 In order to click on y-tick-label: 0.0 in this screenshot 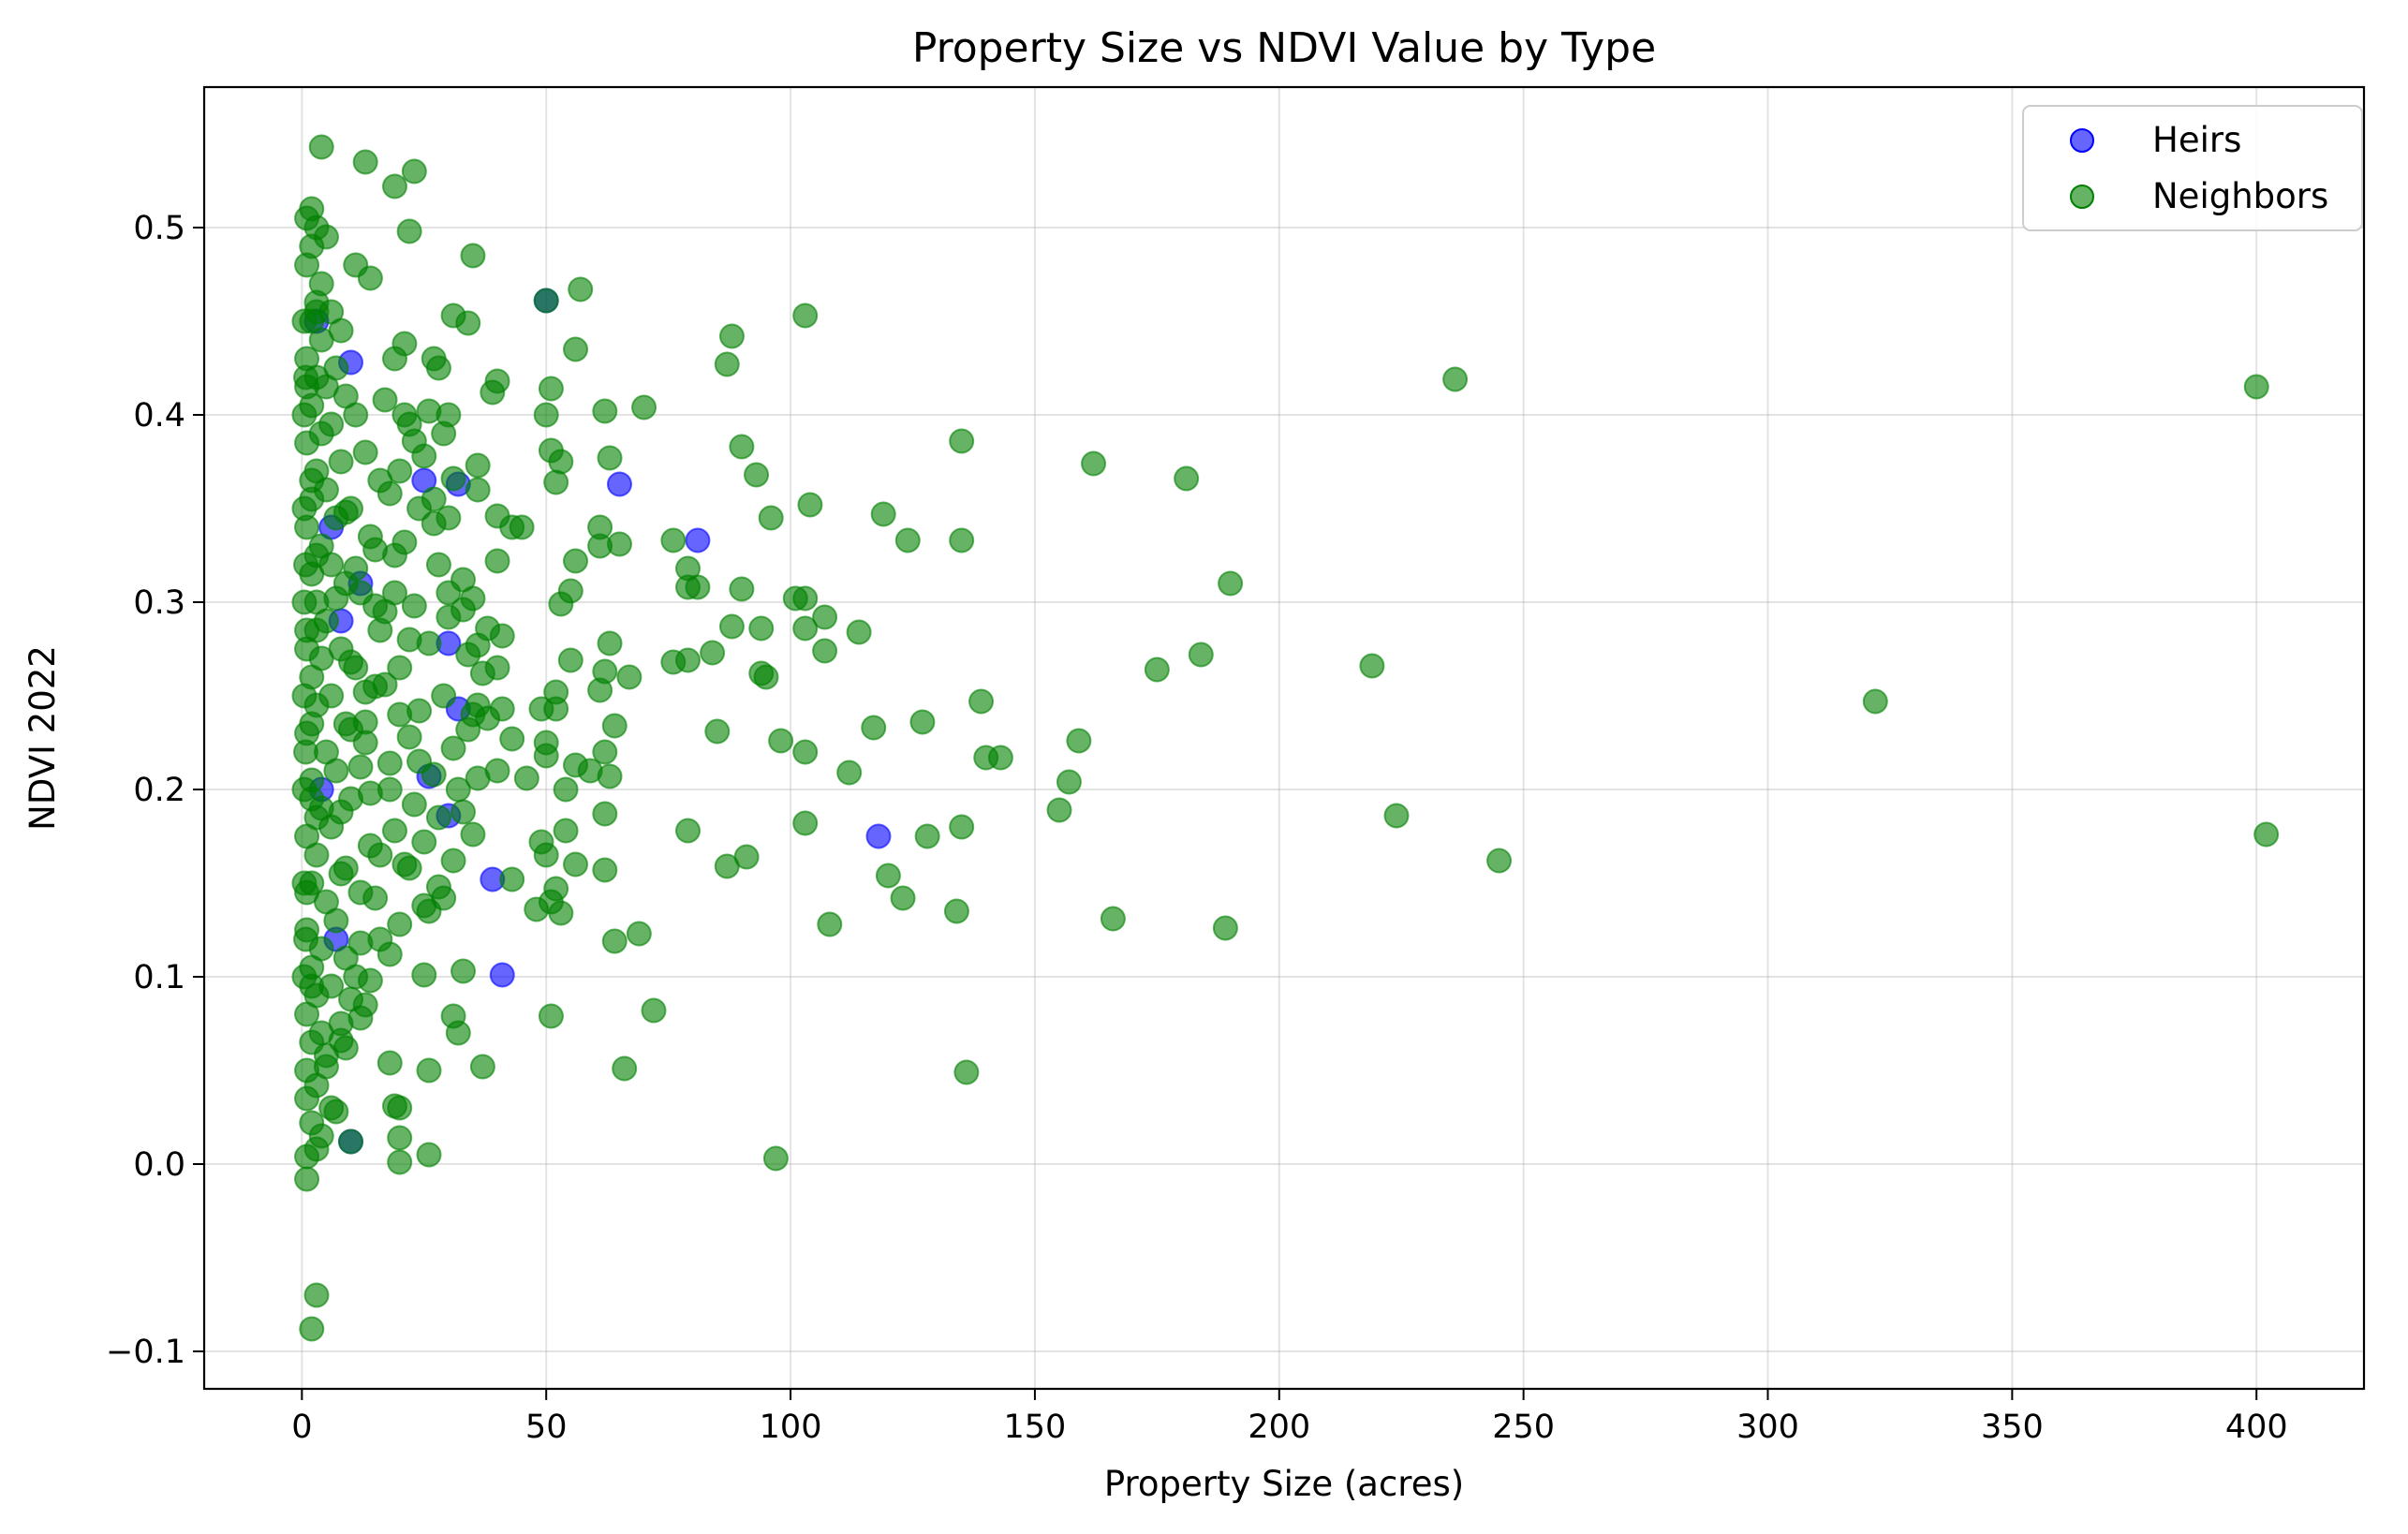, I will do `click(159, 1165)`.